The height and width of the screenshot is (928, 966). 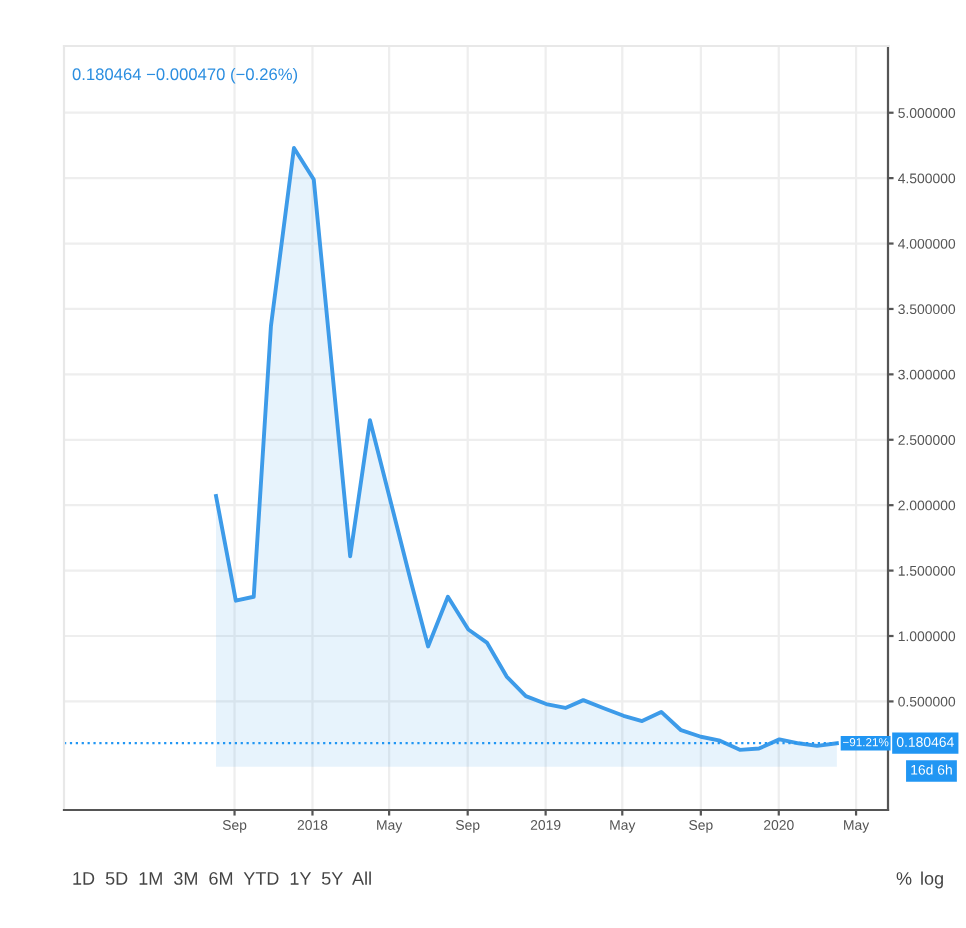 What do you see at coordinates (185, 75) in the screenshot?
I see `annotation: 0.180464 −0.000470 (−0.26%)` at bounding box center [185, 75].